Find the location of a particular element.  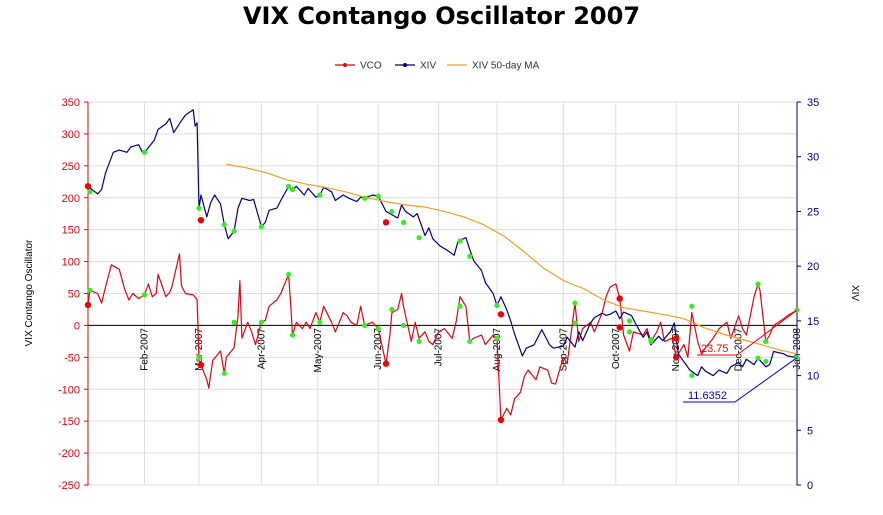

left-tick-label: 200 is located at coordinates (71, 199).